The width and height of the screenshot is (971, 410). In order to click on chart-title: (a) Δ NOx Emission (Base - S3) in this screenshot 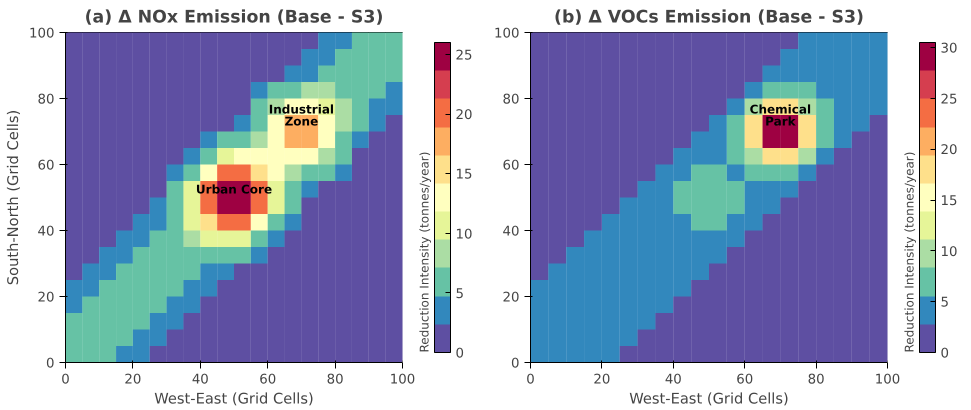, I will do `click(234, 18)`.